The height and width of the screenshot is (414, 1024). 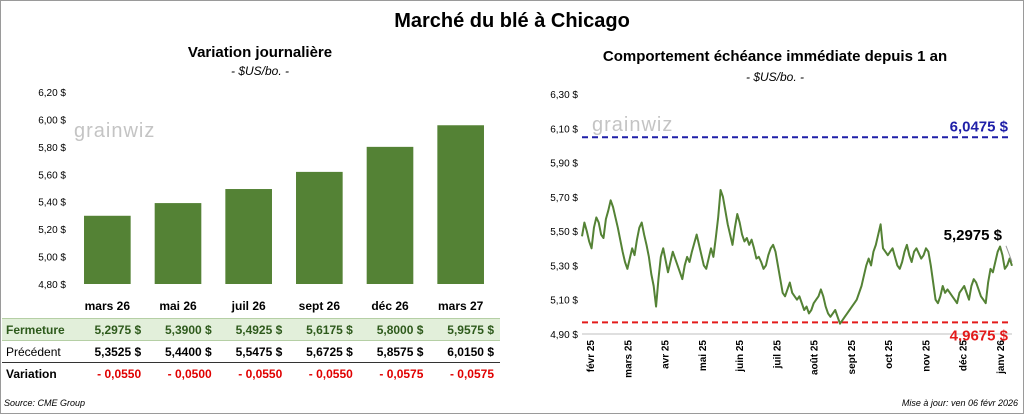 What do you see at coordinates (108, 306) in the screenshot?
I see `x-tick-label: mars 26` at bounding box center [108, 306].